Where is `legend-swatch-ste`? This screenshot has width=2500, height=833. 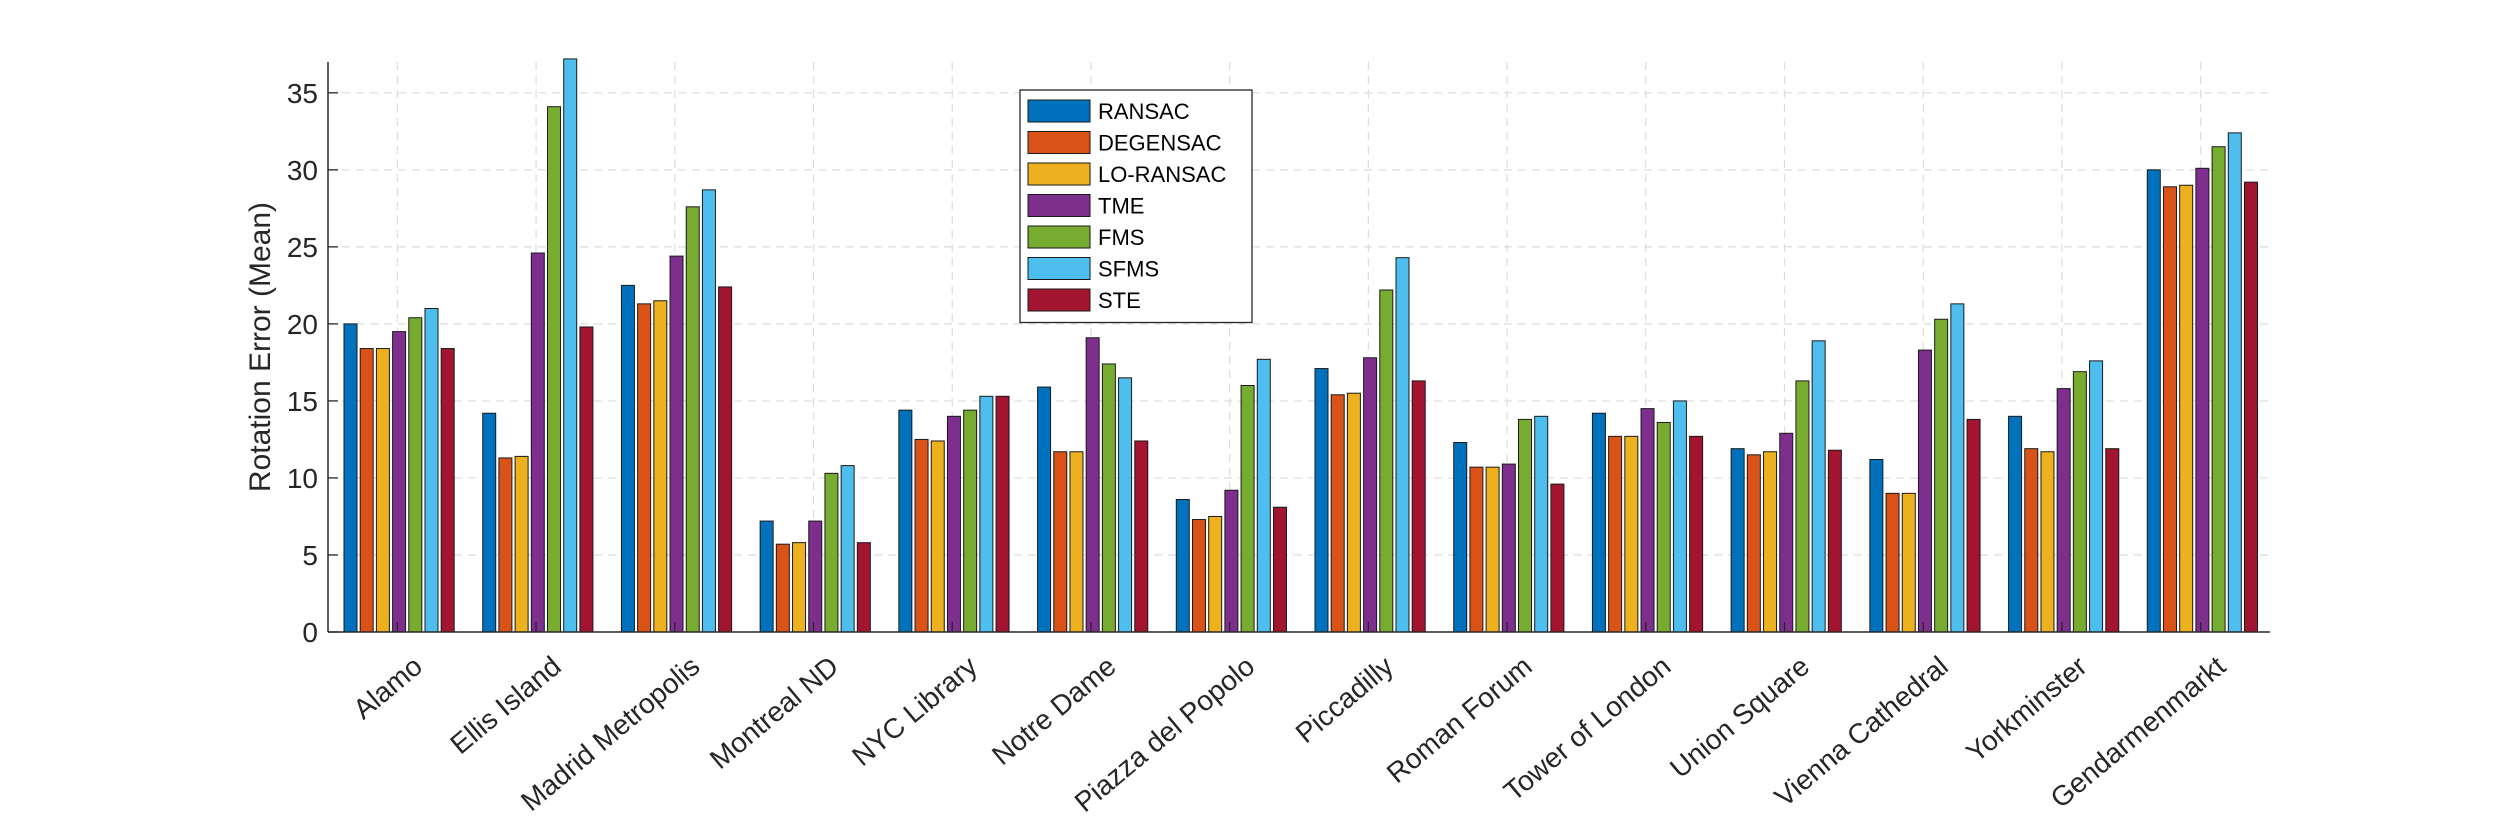
legend-swatch-ste is located at coordinates (1059, 300).